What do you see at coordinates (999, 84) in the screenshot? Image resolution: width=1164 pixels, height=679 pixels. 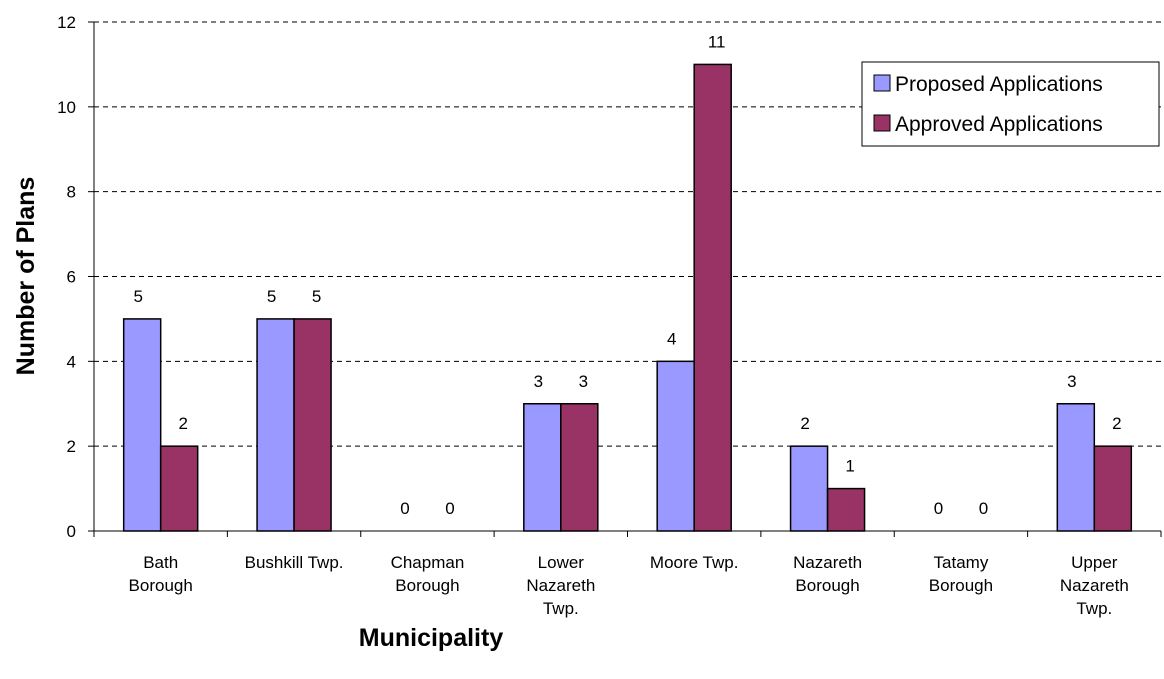 I see `legend-label-proposed: Proposed Applications` at bounding box center [999, 84].